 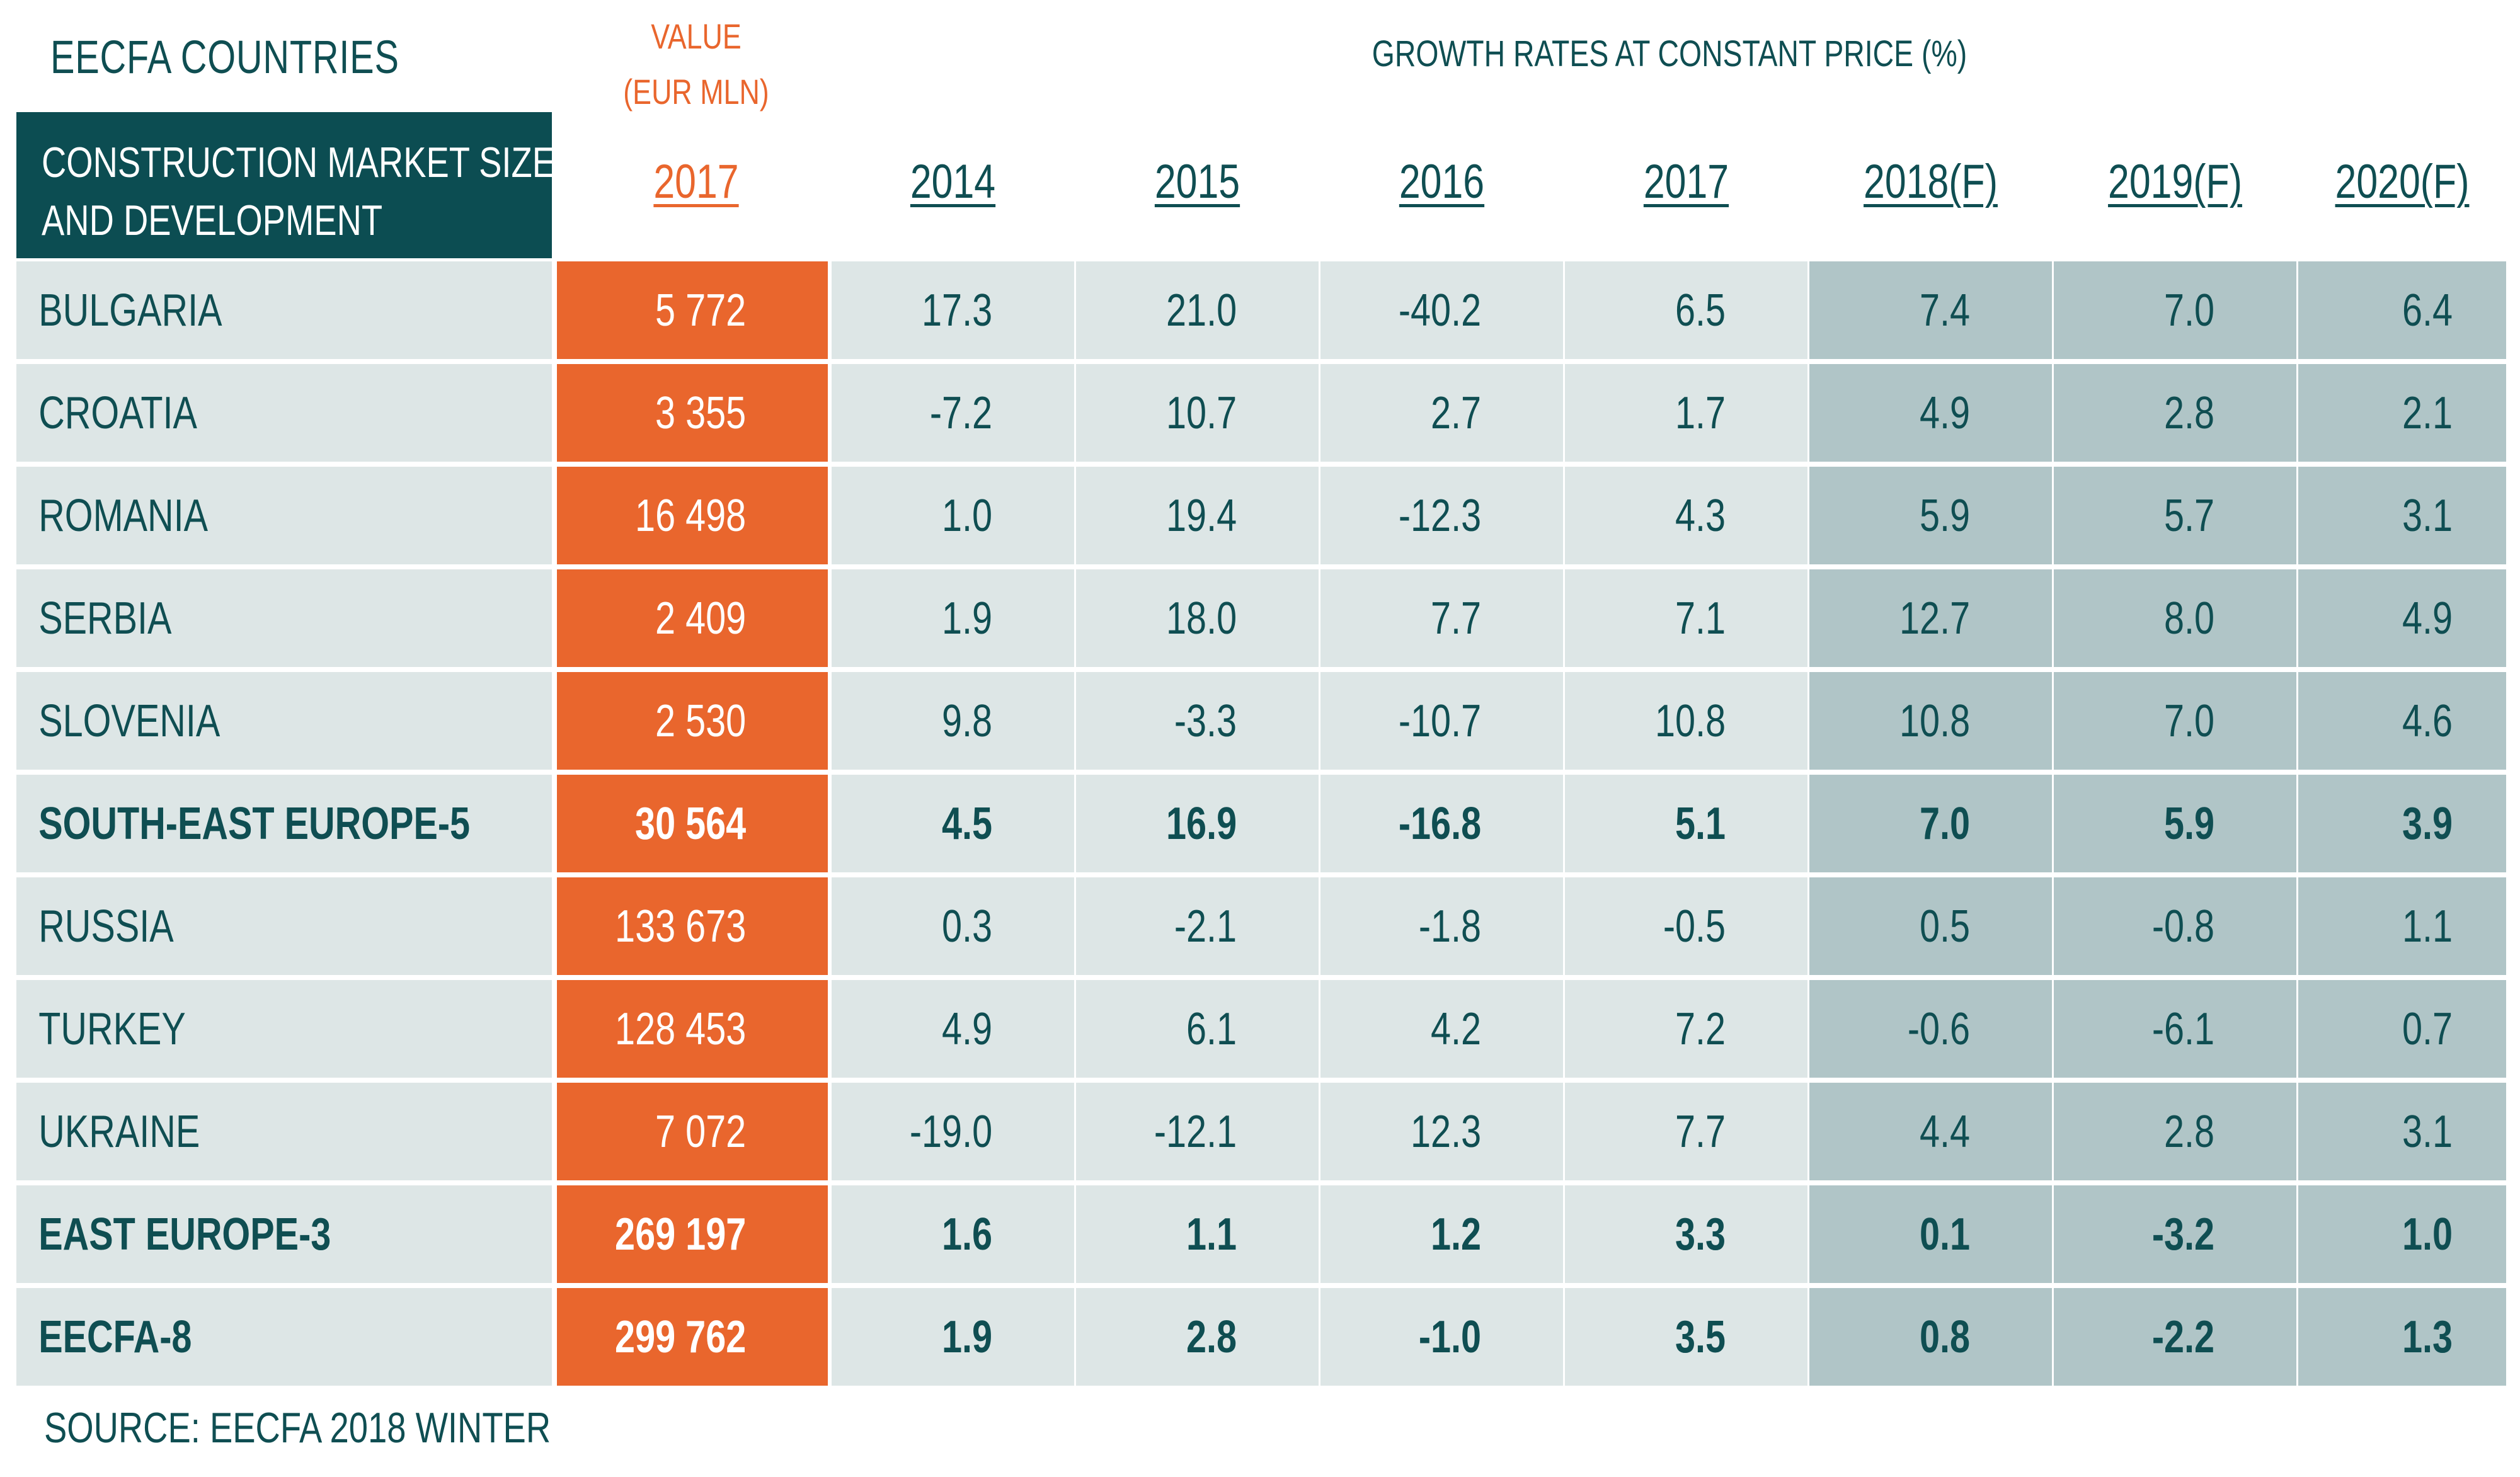 I want to click on growth-value: -19.0, so click(x=950, y=1131).